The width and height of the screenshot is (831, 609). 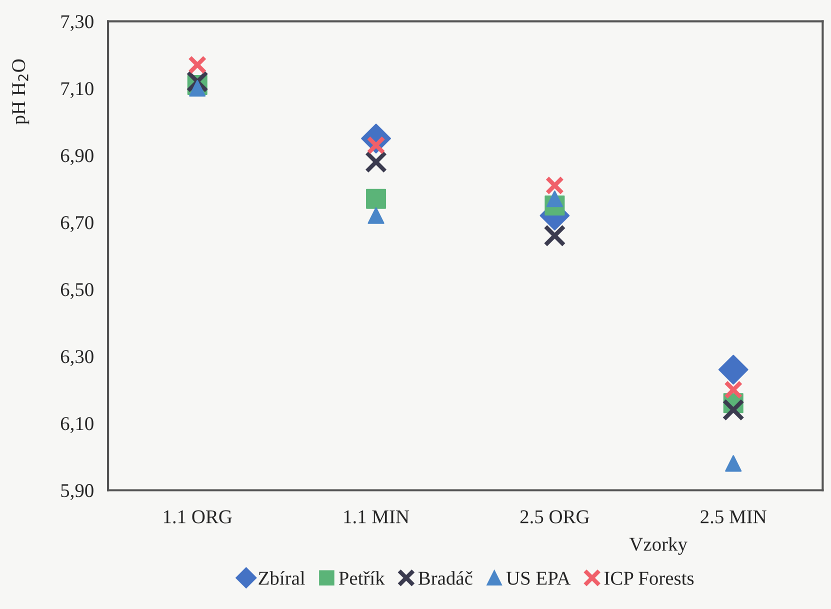 What do you see at coordinates (21, 91) in the screenshot?
I see `y-axis-title: pH H$_{2}$O` at bounding box center [21, 91].